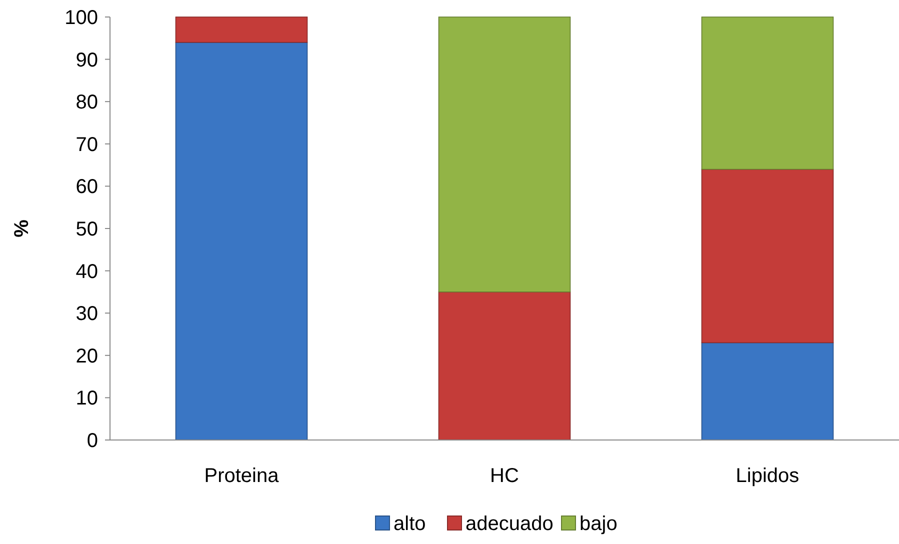 This screenshot has width=899, height=544. Describe the element at coordinates (510, 524) in the screenshot. I see `legend-label: adecuado` at that location.